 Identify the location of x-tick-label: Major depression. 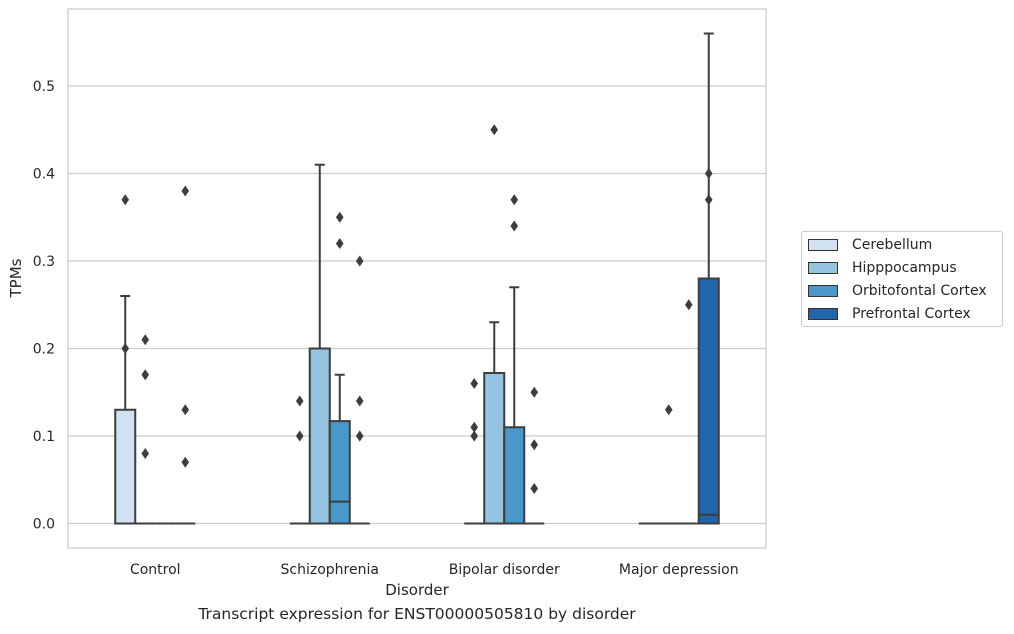
(679, 570).